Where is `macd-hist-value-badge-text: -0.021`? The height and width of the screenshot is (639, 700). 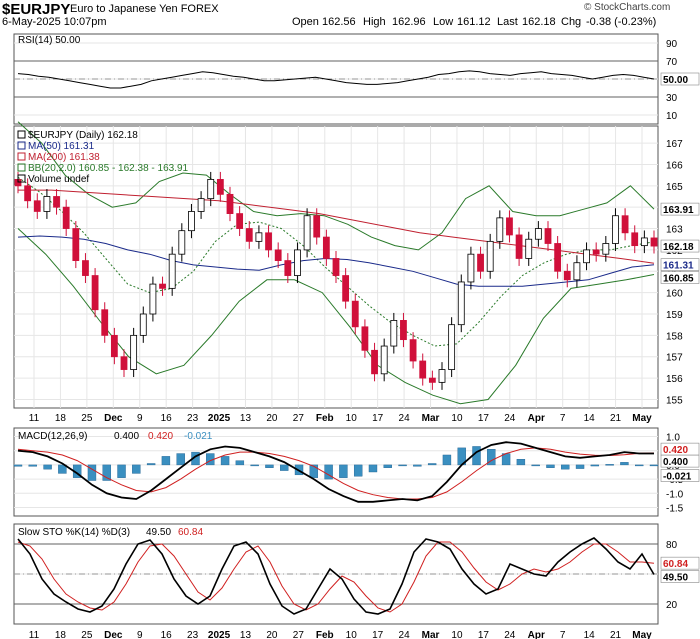 macd-hist-value-badge-text: -0.021 is located at coordinates (677, 476).